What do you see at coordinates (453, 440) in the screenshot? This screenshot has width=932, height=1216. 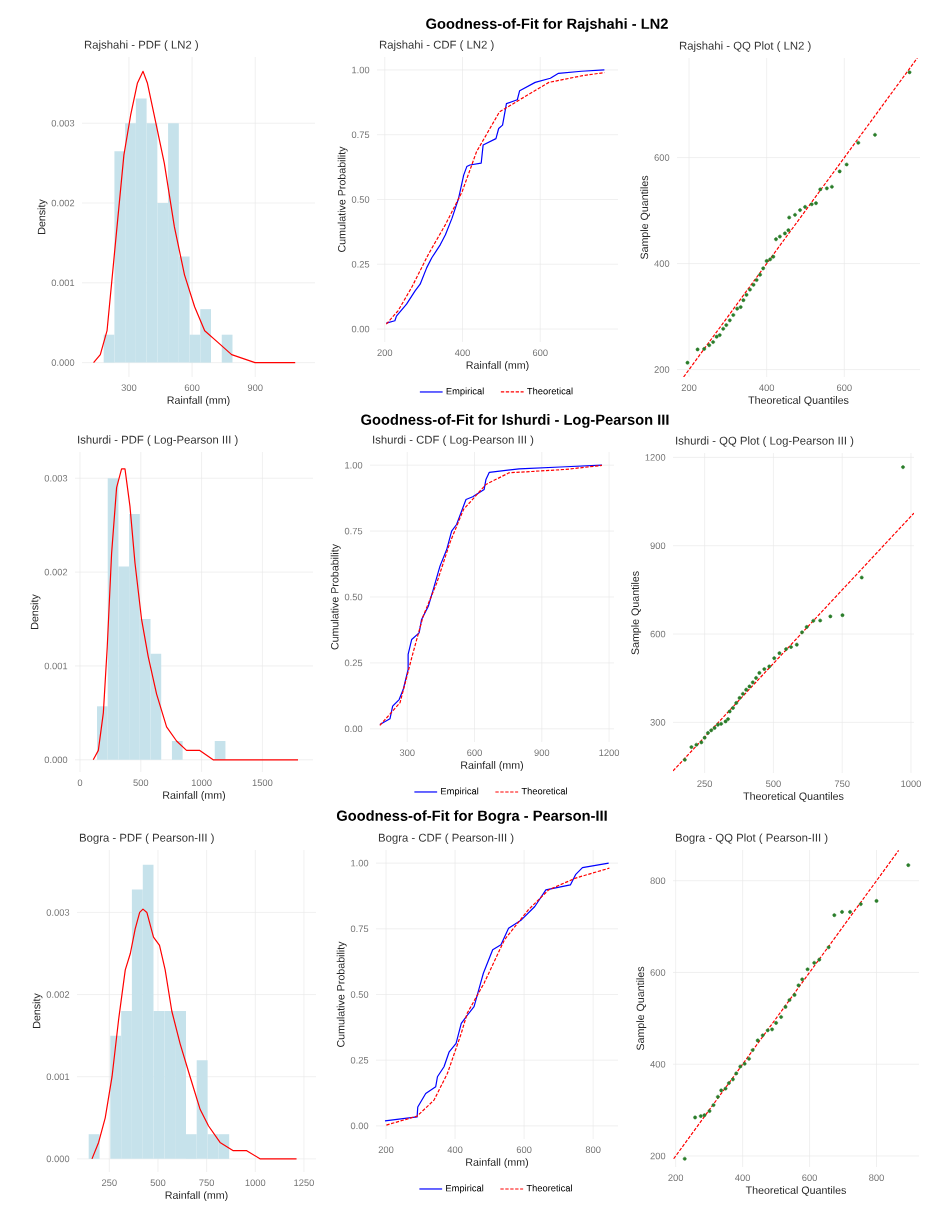 I see `chart-title: Ishurdi - CDF ( Log-Pearson III )` at bounding box center [453, 440].